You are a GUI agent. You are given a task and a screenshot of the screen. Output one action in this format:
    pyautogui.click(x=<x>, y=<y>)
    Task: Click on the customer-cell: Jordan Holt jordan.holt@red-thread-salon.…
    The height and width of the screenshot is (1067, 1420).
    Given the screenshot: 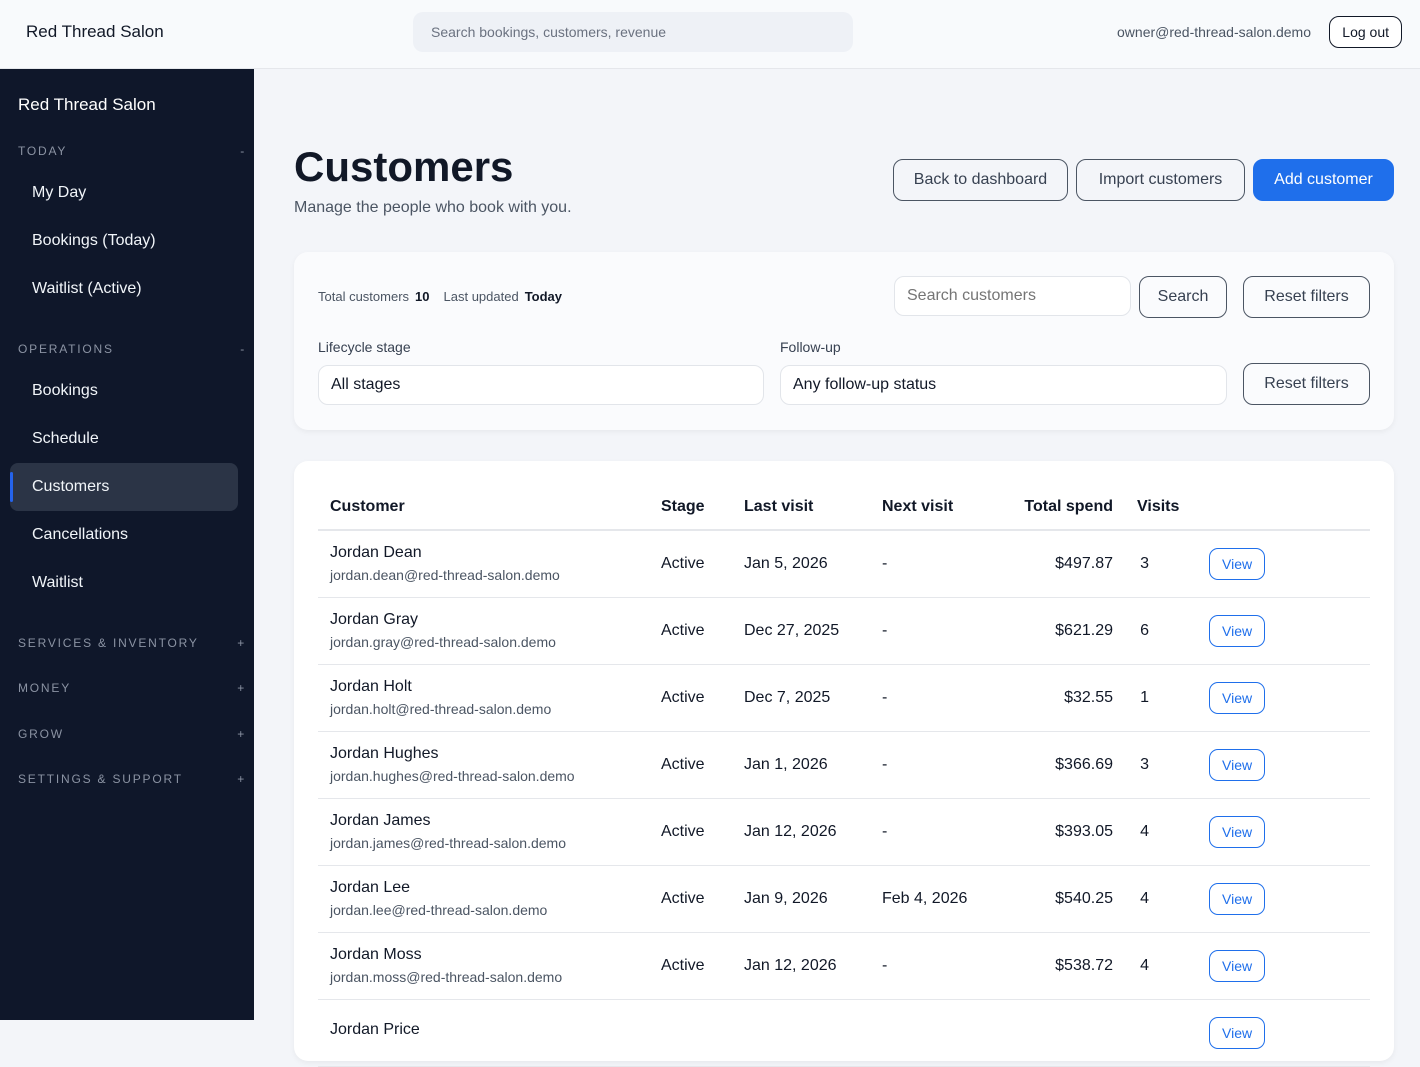 What is the action you would take?
    pyautogui.click(x=483, y=698)
    